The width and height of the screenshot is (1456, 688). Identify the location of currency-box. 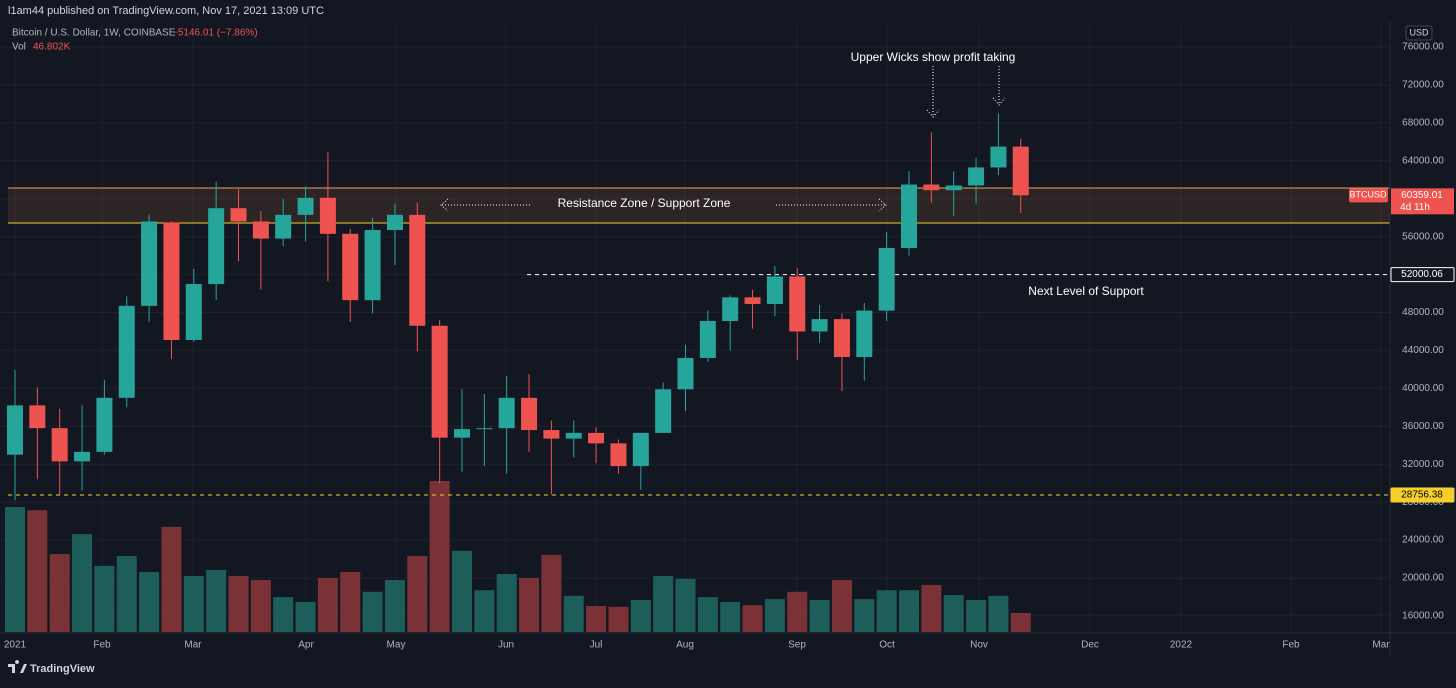
(1419, 33).